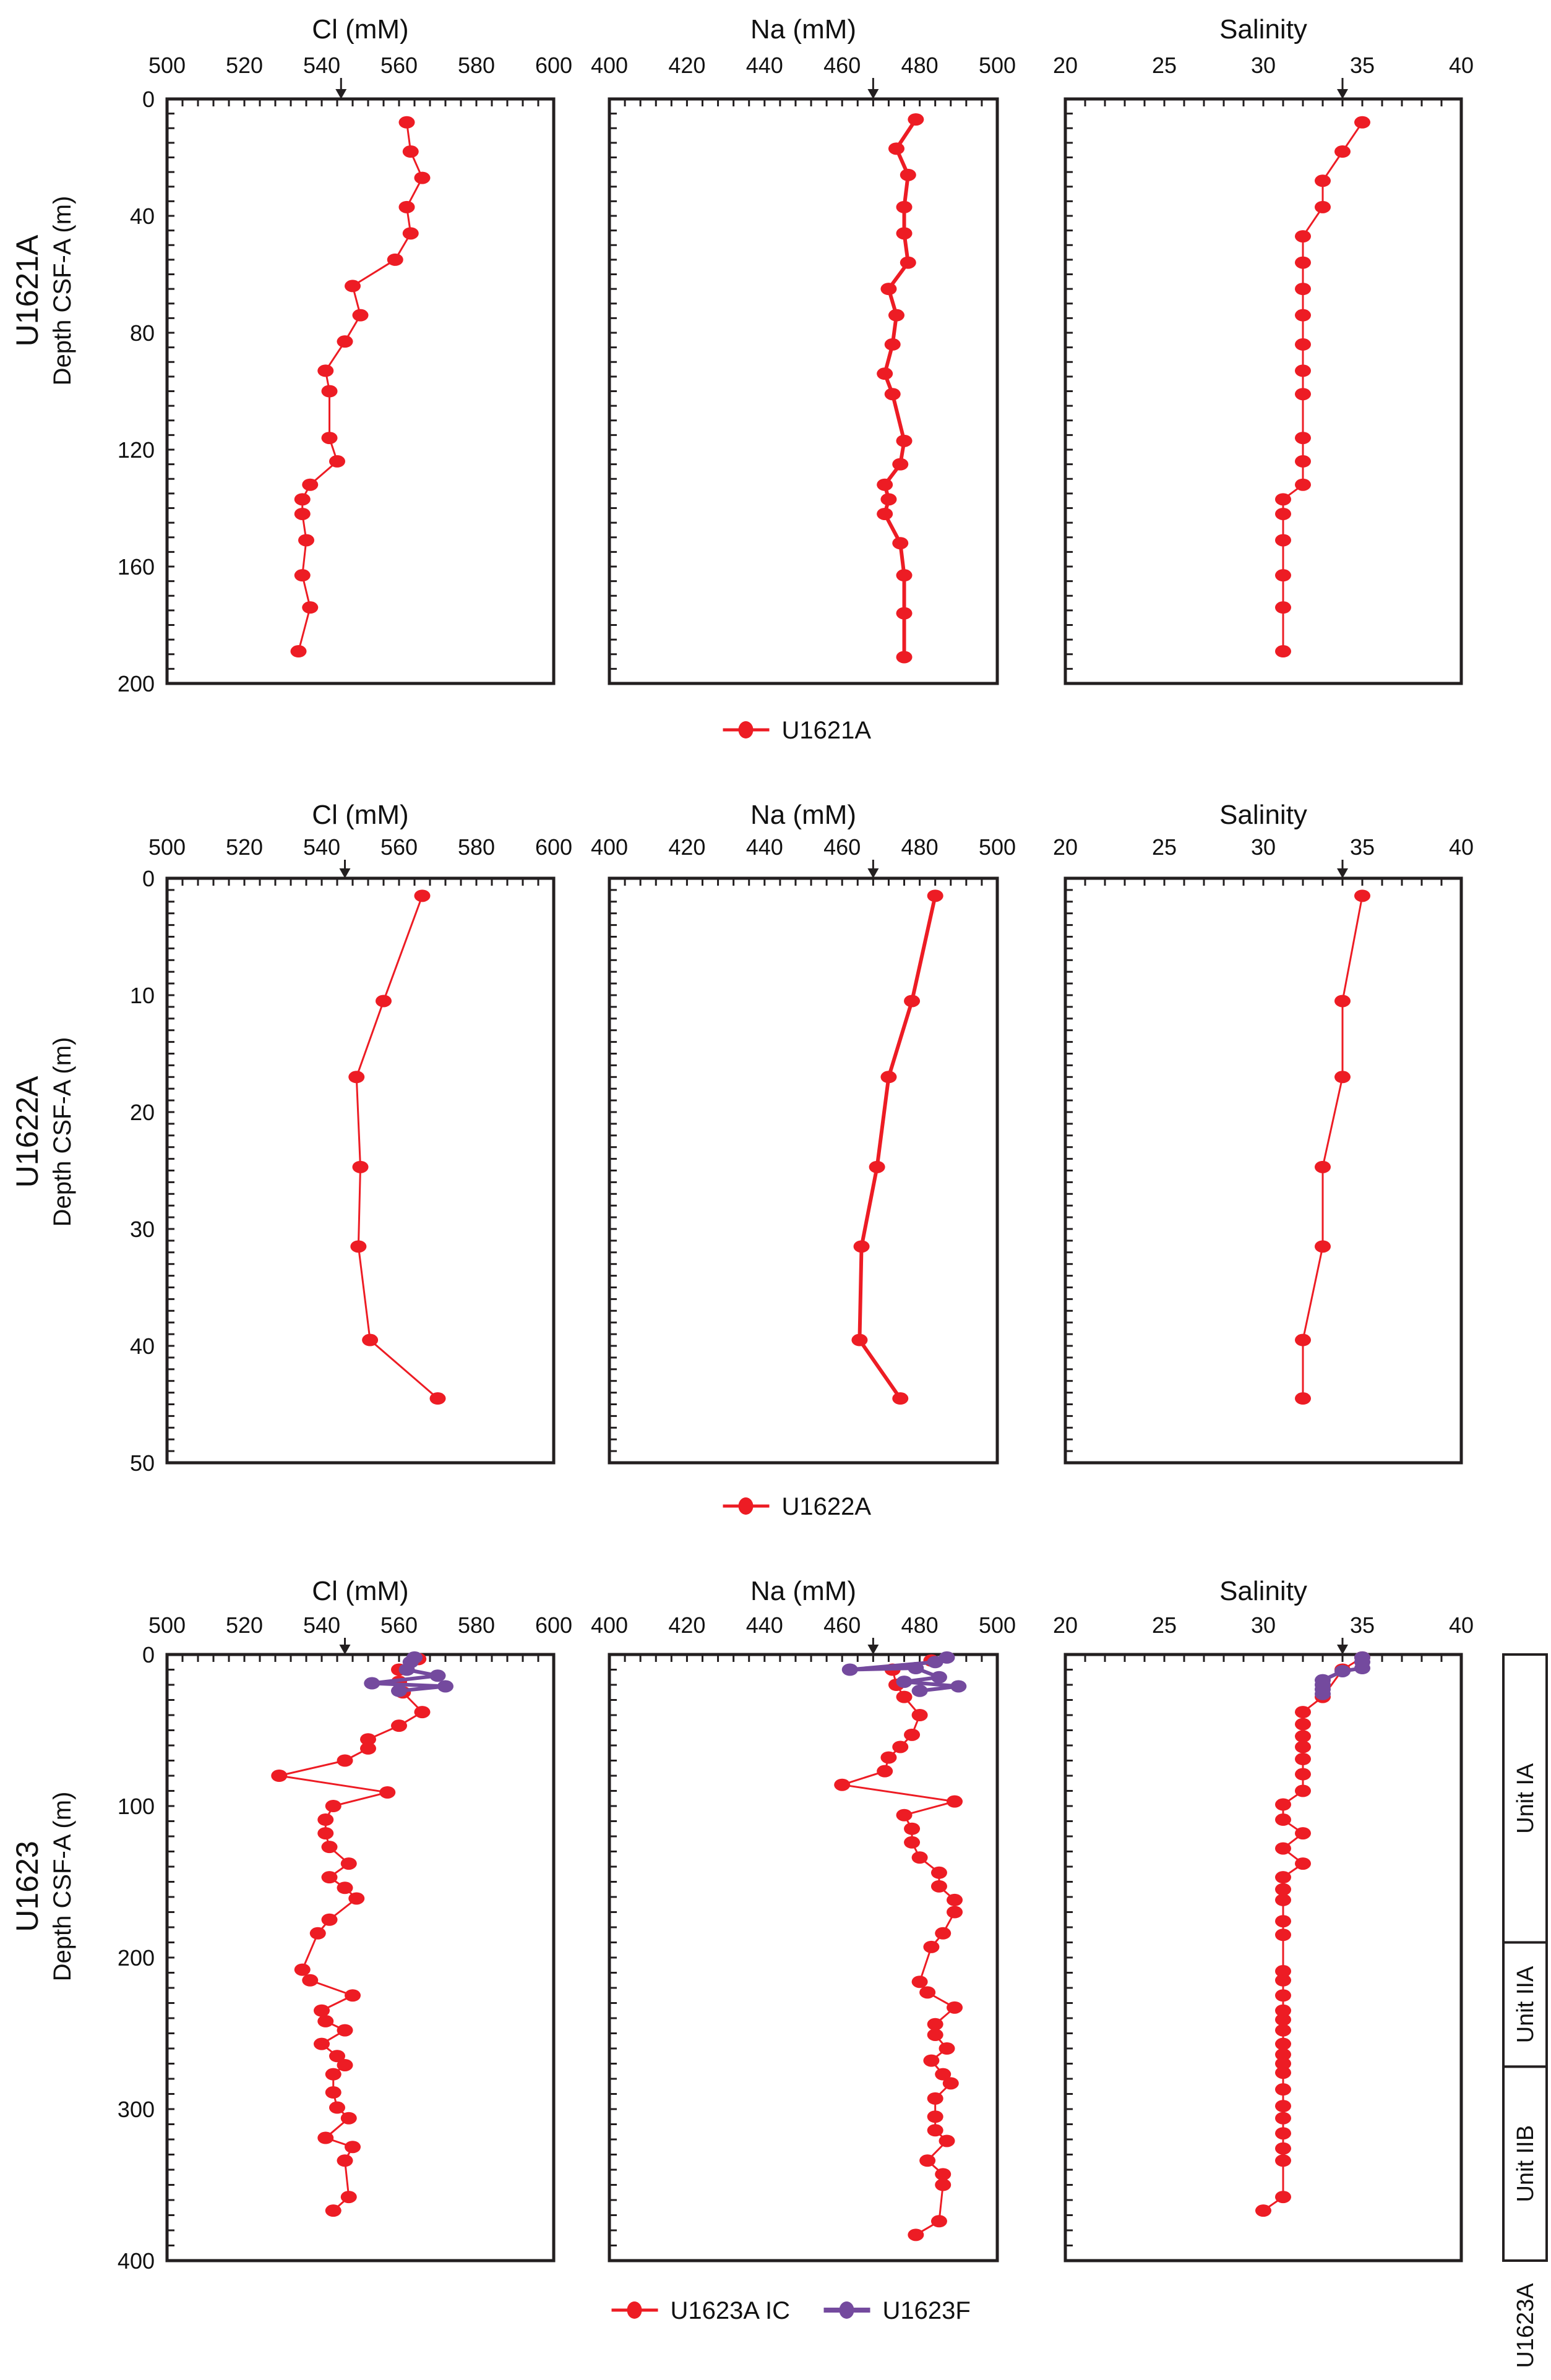 The image size is (1551, 2380). What do you see at coordinates (730, 2310) in the screenshot?
I see `legend-label: U1623A IC` at bounding box center [730, 2310].